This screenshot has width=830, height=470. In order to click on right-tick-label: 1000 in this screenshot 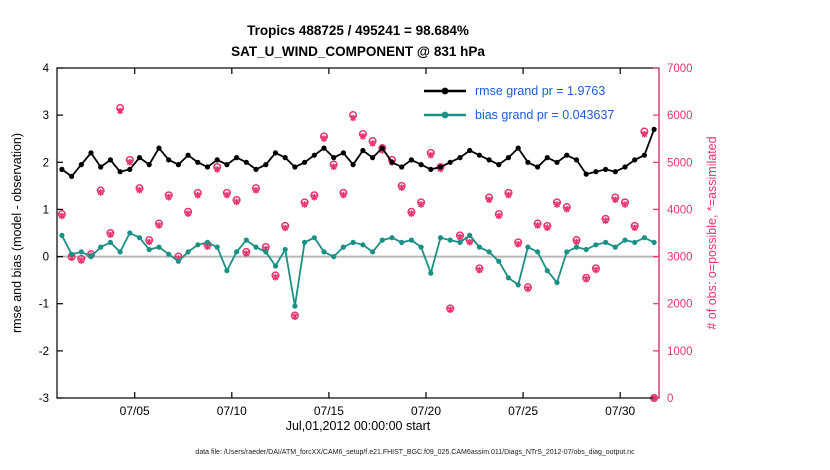, I will do `click(680, 352)`.